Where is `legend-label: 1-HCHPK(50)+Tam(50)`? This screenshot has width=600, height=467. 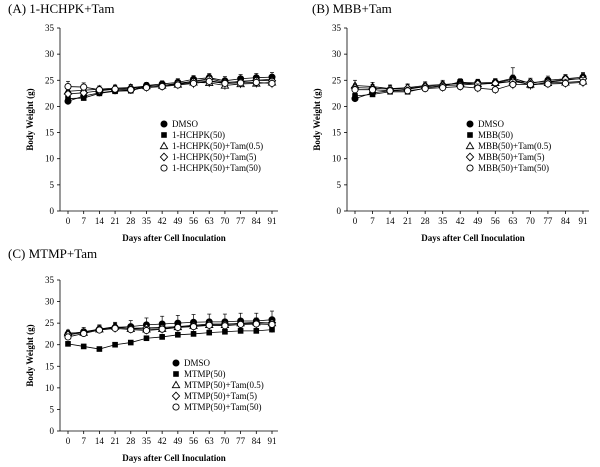 legend-label: 1-HCHPK(50)+Tam(50) is located at coordinates (216, 168).